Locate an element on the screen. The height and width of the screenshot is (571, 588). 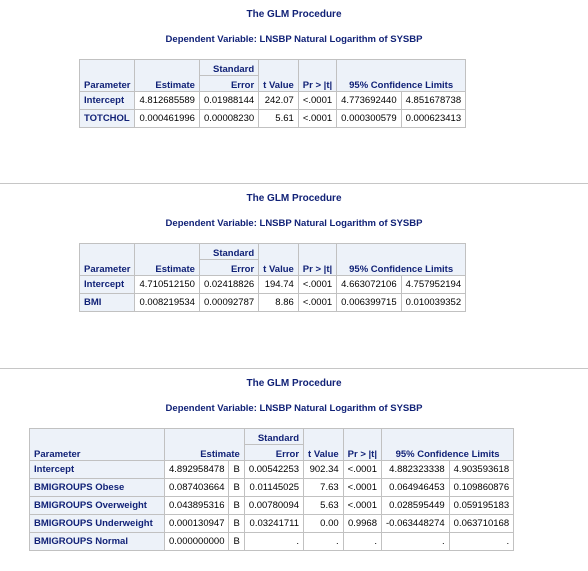
row-lower-cl: . is located at coordinates (415, 541).